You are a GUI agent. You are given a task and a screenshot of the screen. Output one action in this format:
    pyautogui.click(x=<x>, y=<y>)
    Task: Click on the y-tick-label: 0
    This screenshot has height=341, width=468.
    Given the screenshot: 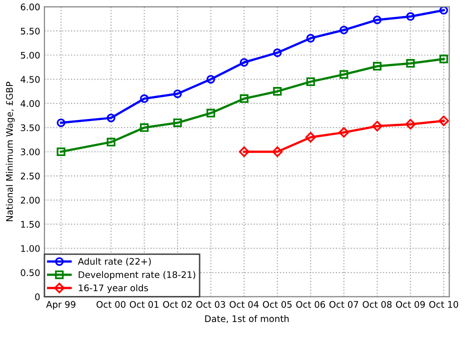 What is the action you would take?
    pyautogui.click(x=37, y=296)
    